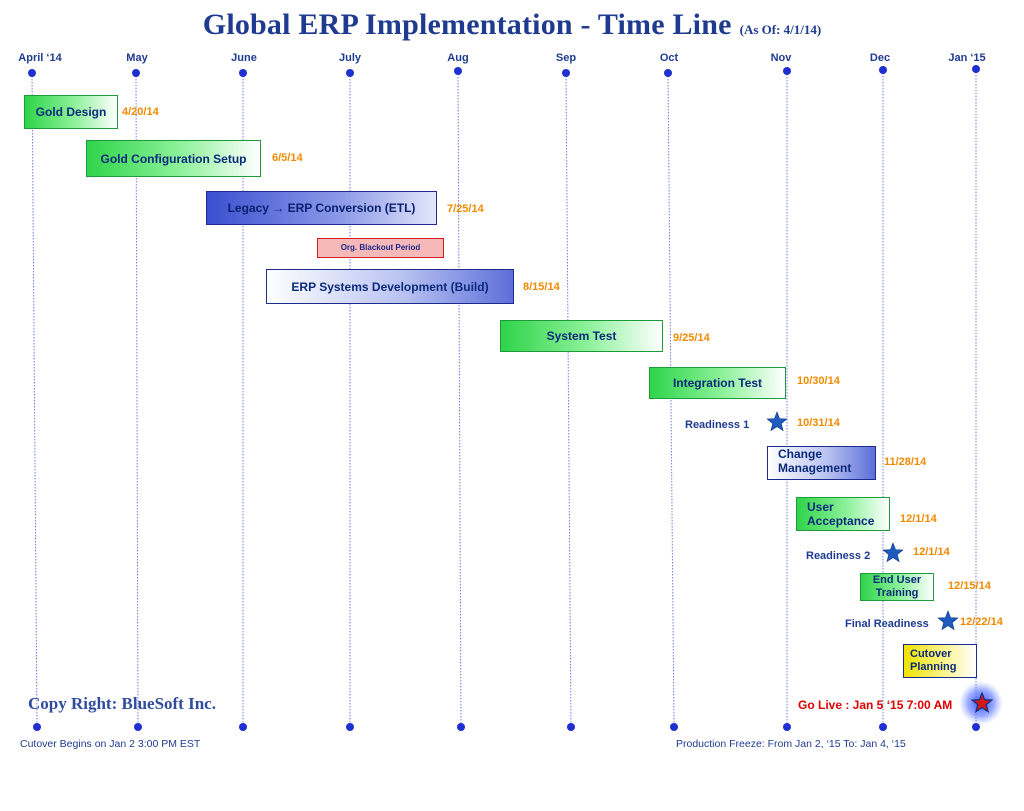 This screenshot has width=1024, height=811. Describe the element at coordinates (691, 338) in the screenshot. I see `date-system-test: 9/25/14` at that location.